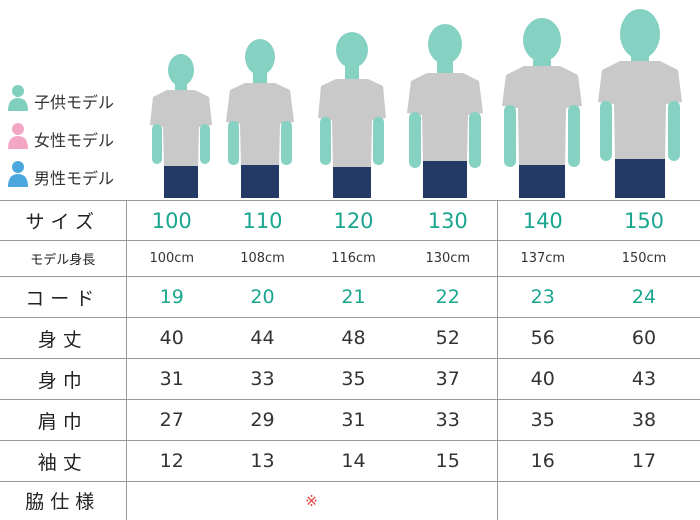 The image size is (700, 520). I want to click on table-row-body-width: 身巾 31 33 35 37 40 43, so click(350, 379).